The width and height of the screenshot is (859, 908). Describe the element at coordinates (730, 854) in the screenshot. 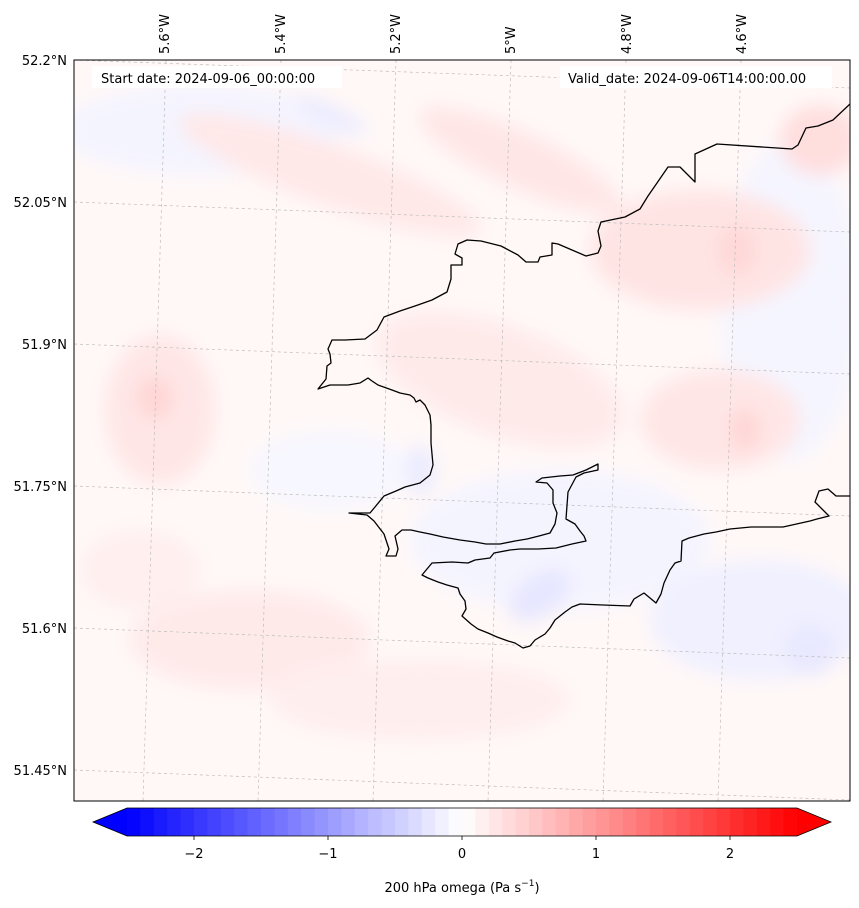

I see `colorbar-tick-label: 2` at that location.